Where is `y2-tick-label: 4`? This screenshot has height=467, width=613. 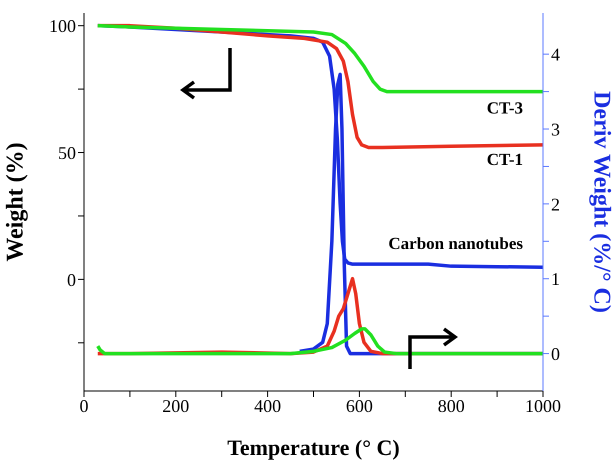
y2-tick-label: 4 is located at coordinates (555, 54).